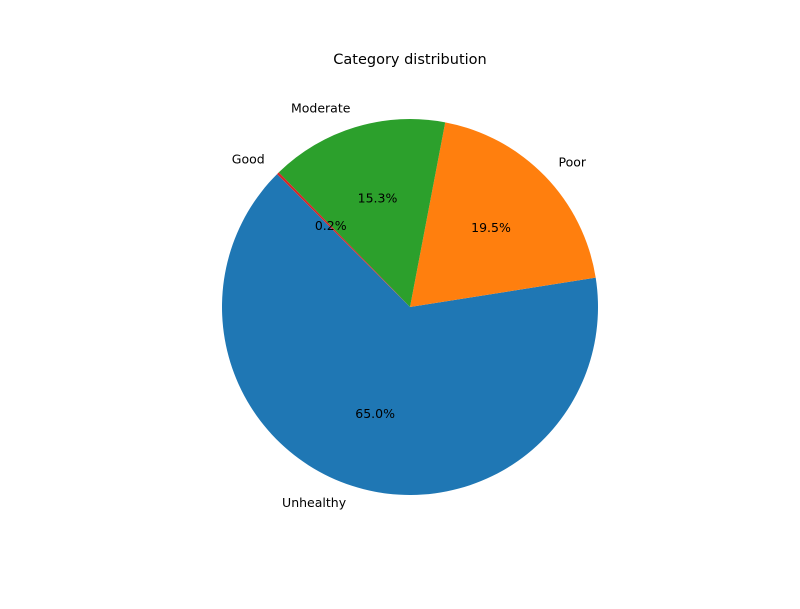  I want to click on slice-label-unhealthy: Unhealthy, so click(314, 502).